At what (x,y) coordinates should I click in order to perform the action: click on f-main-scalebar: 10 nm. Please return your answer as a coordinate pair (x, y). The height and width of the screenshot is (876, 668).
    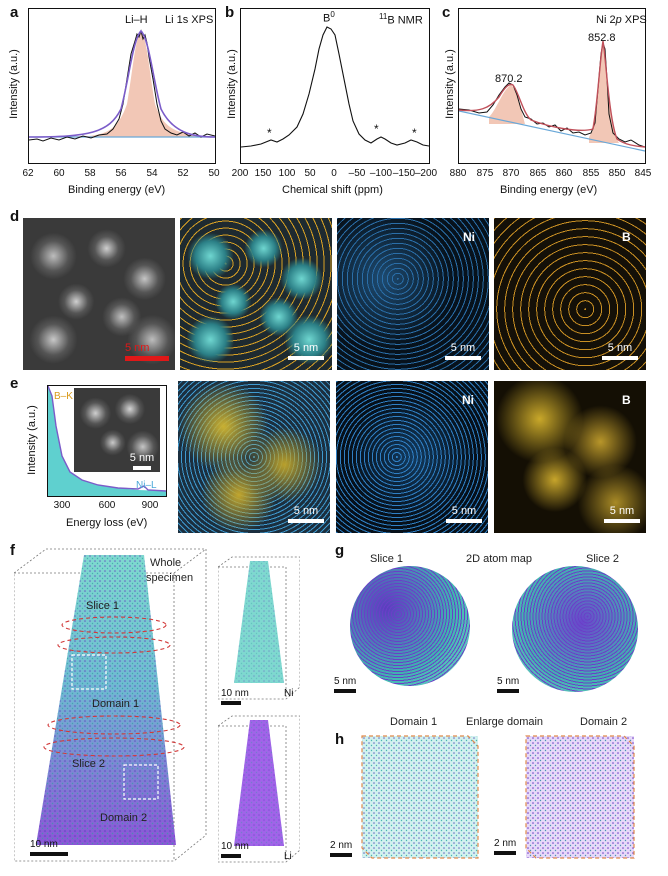
    Looking at the image, I should click on (49, 847).